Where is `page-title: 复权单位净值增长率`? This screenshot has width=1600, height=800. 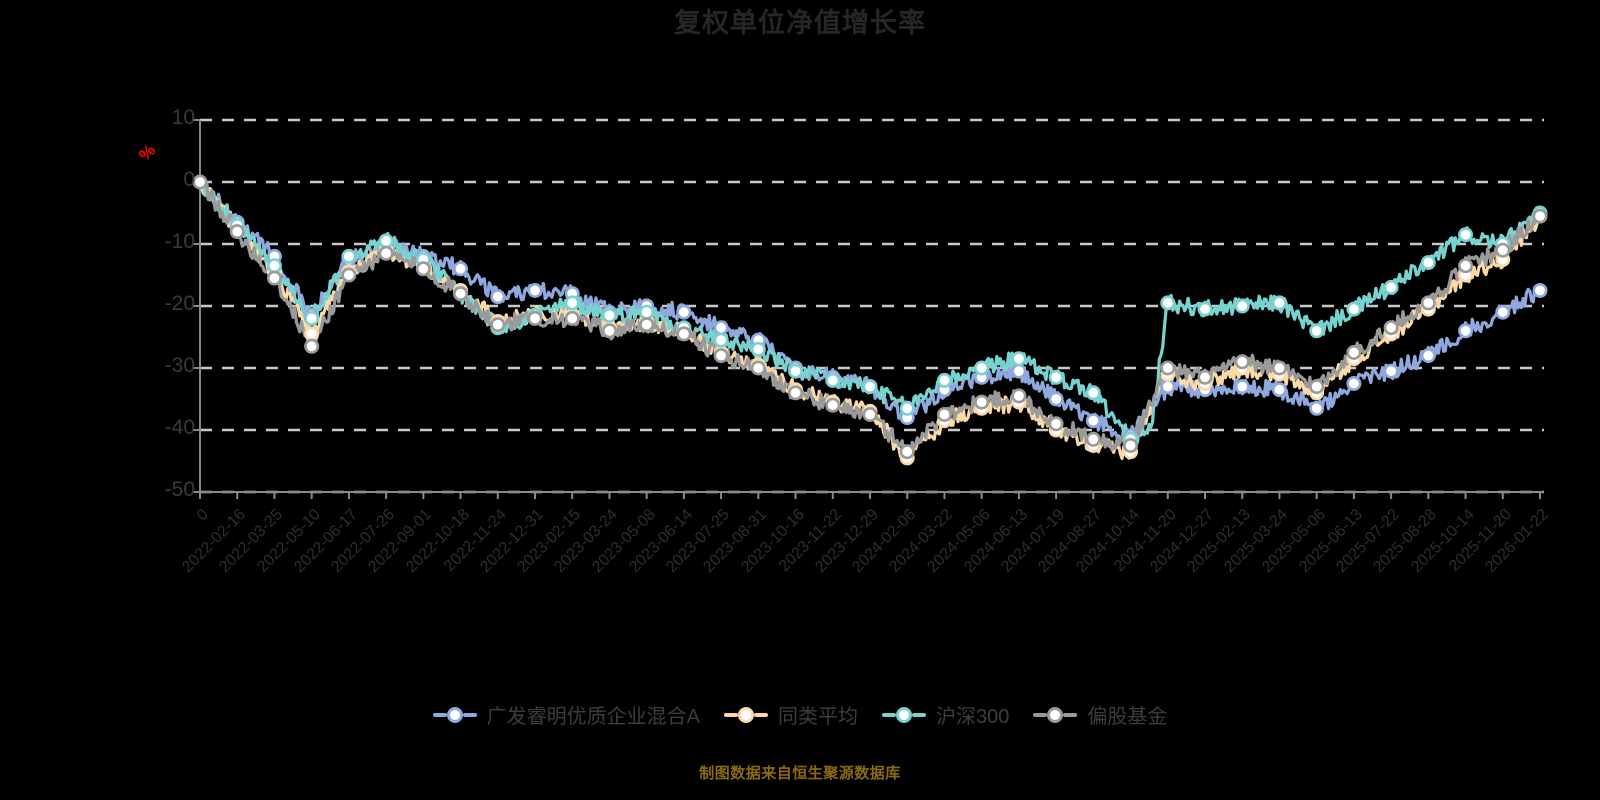
page-title: 复权单位净值增长率 is located at coordinates (800, 23).